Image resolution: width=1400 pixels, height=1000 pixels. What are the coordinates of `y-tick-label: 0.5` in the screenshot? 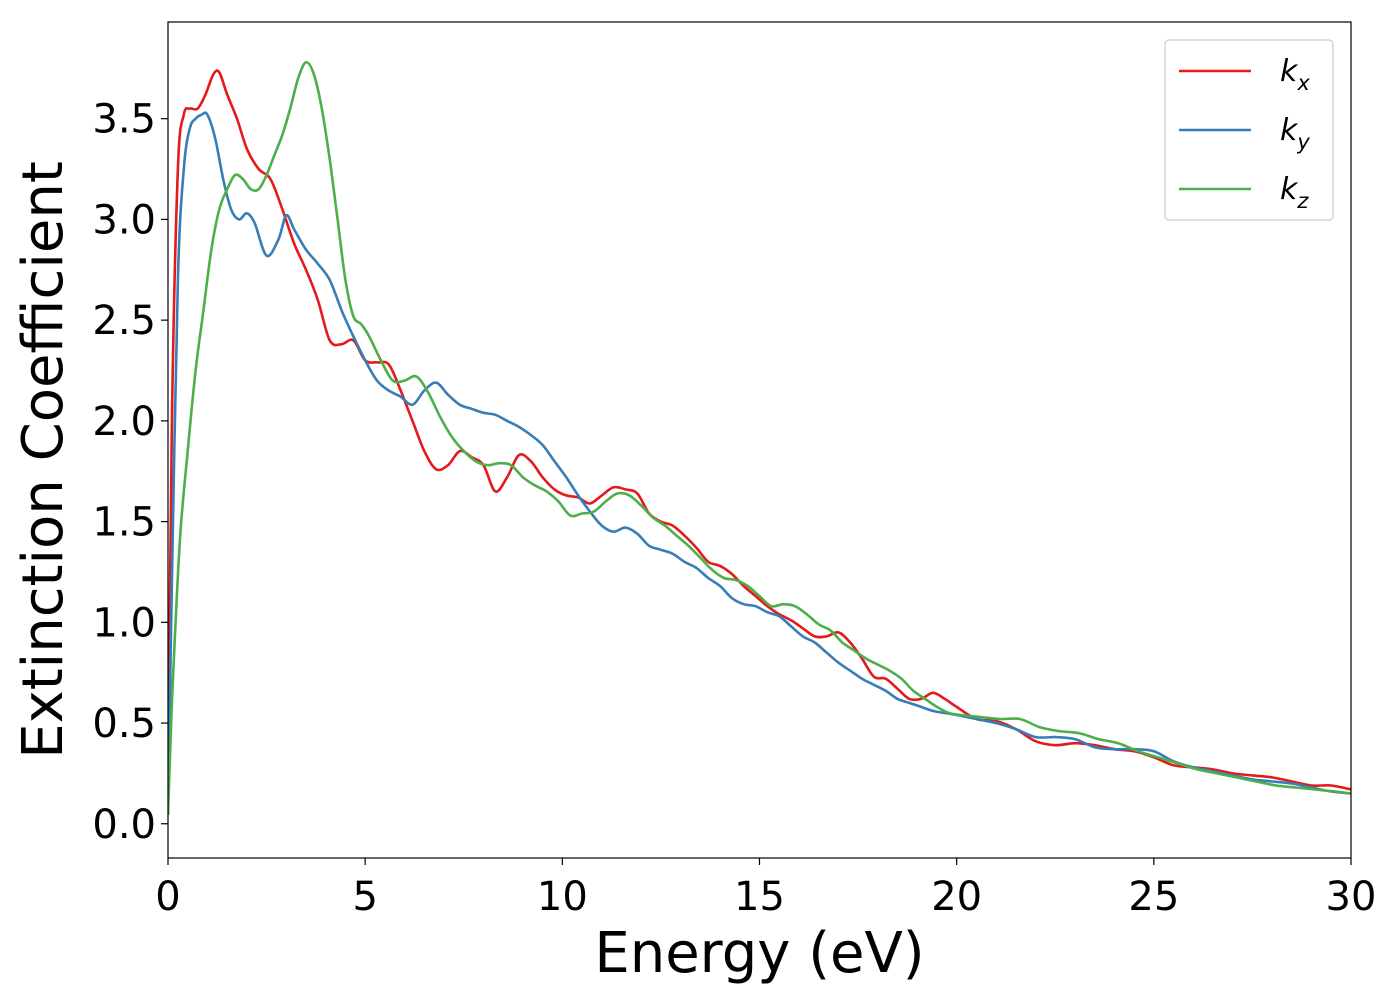 It's located at (124, 724).